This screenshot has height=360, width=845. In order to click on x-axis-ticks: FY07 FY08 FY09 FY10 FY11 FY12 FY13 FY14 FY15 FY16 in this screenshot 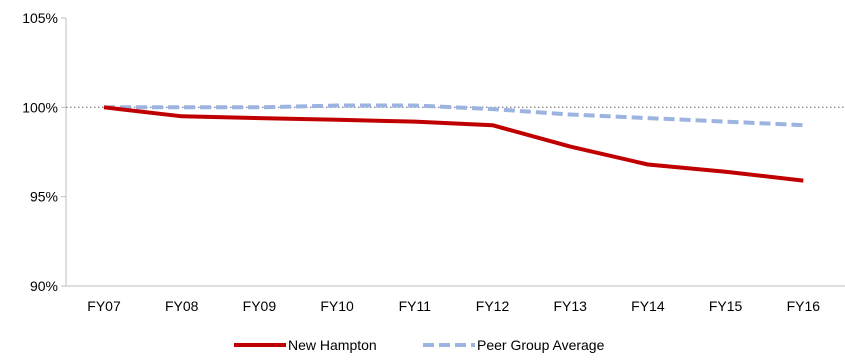, I will do `click(453, 306)`.